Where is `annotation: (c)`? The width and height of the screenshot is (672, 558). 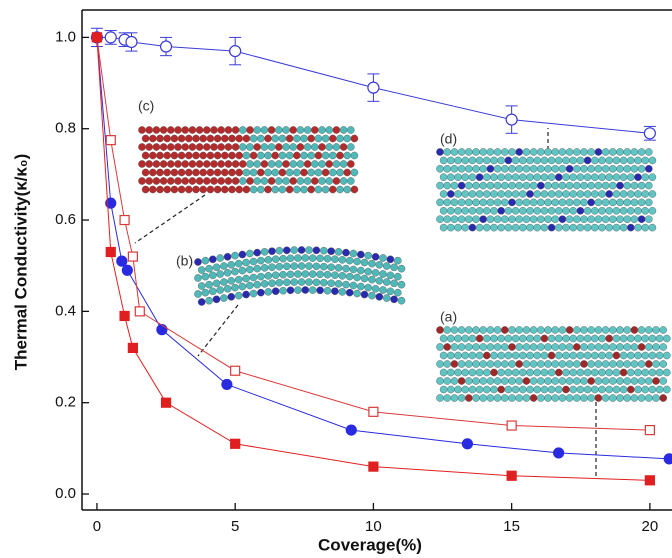
annotation: (c) is located at coordinates (146, 106).